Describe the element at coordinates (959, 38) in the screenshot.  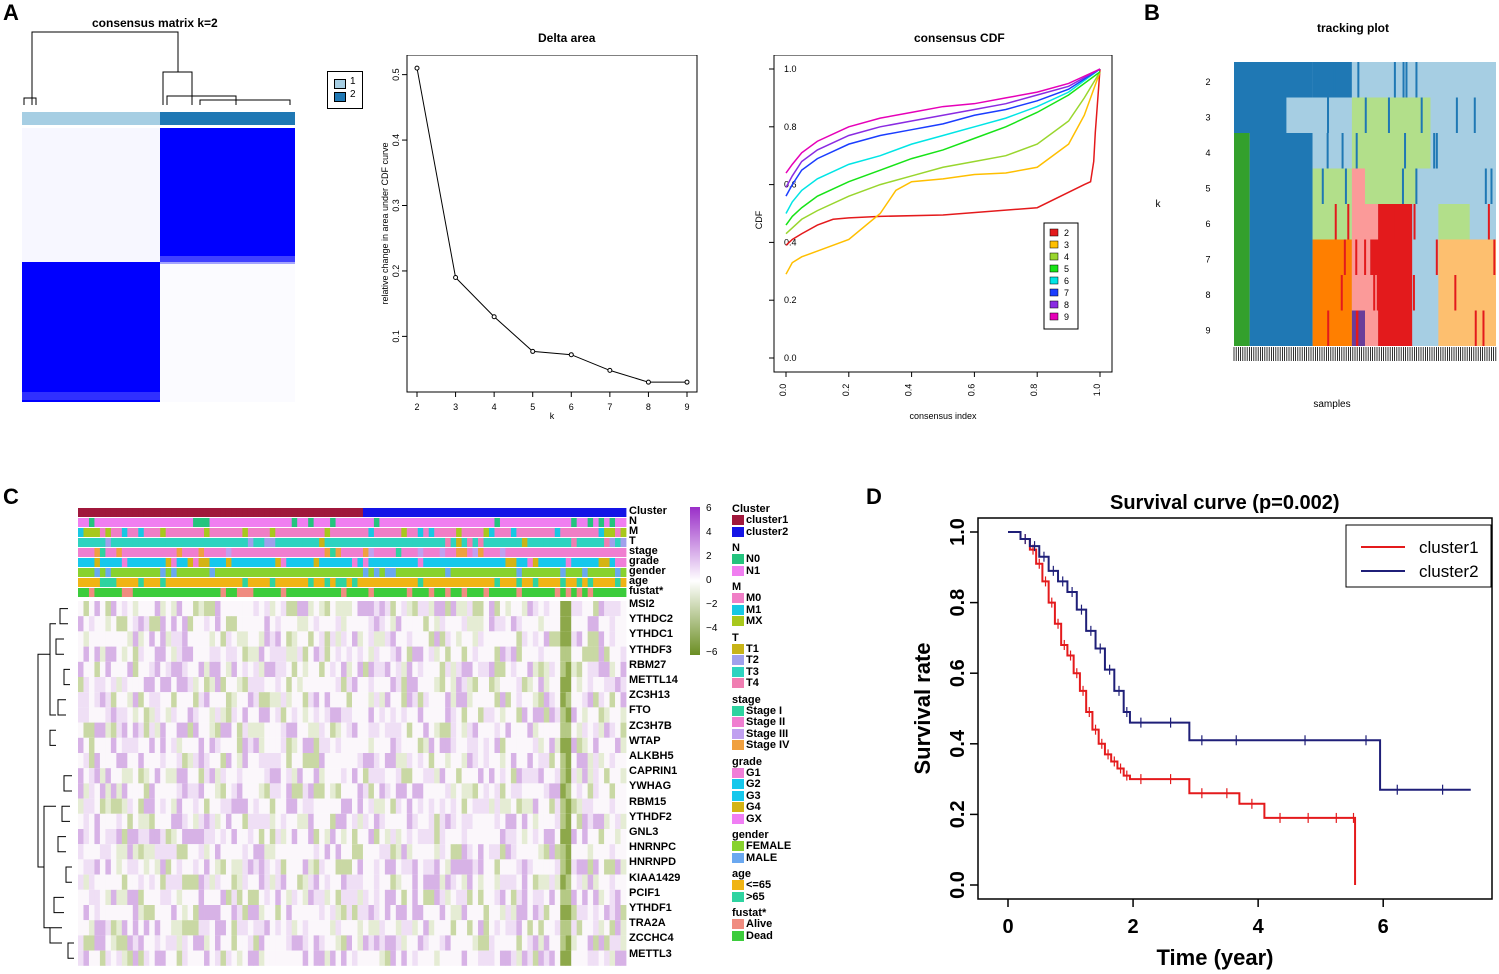
I see `cdf-title: consensus CDF` at that location.